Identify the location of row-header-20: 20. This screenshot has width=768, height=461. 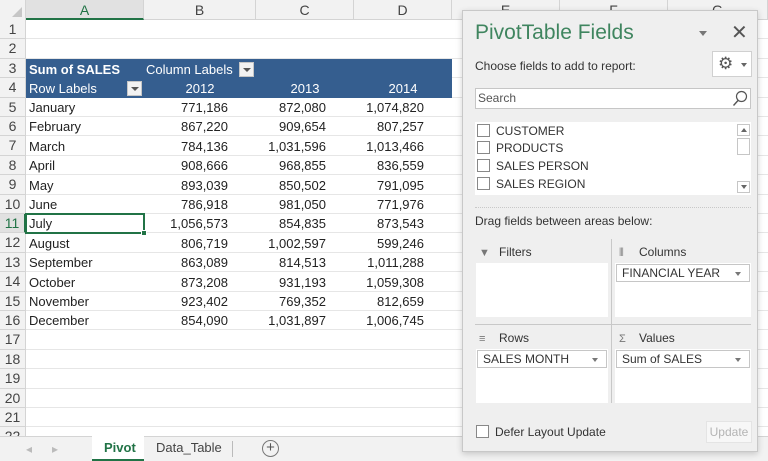
(13, 398).